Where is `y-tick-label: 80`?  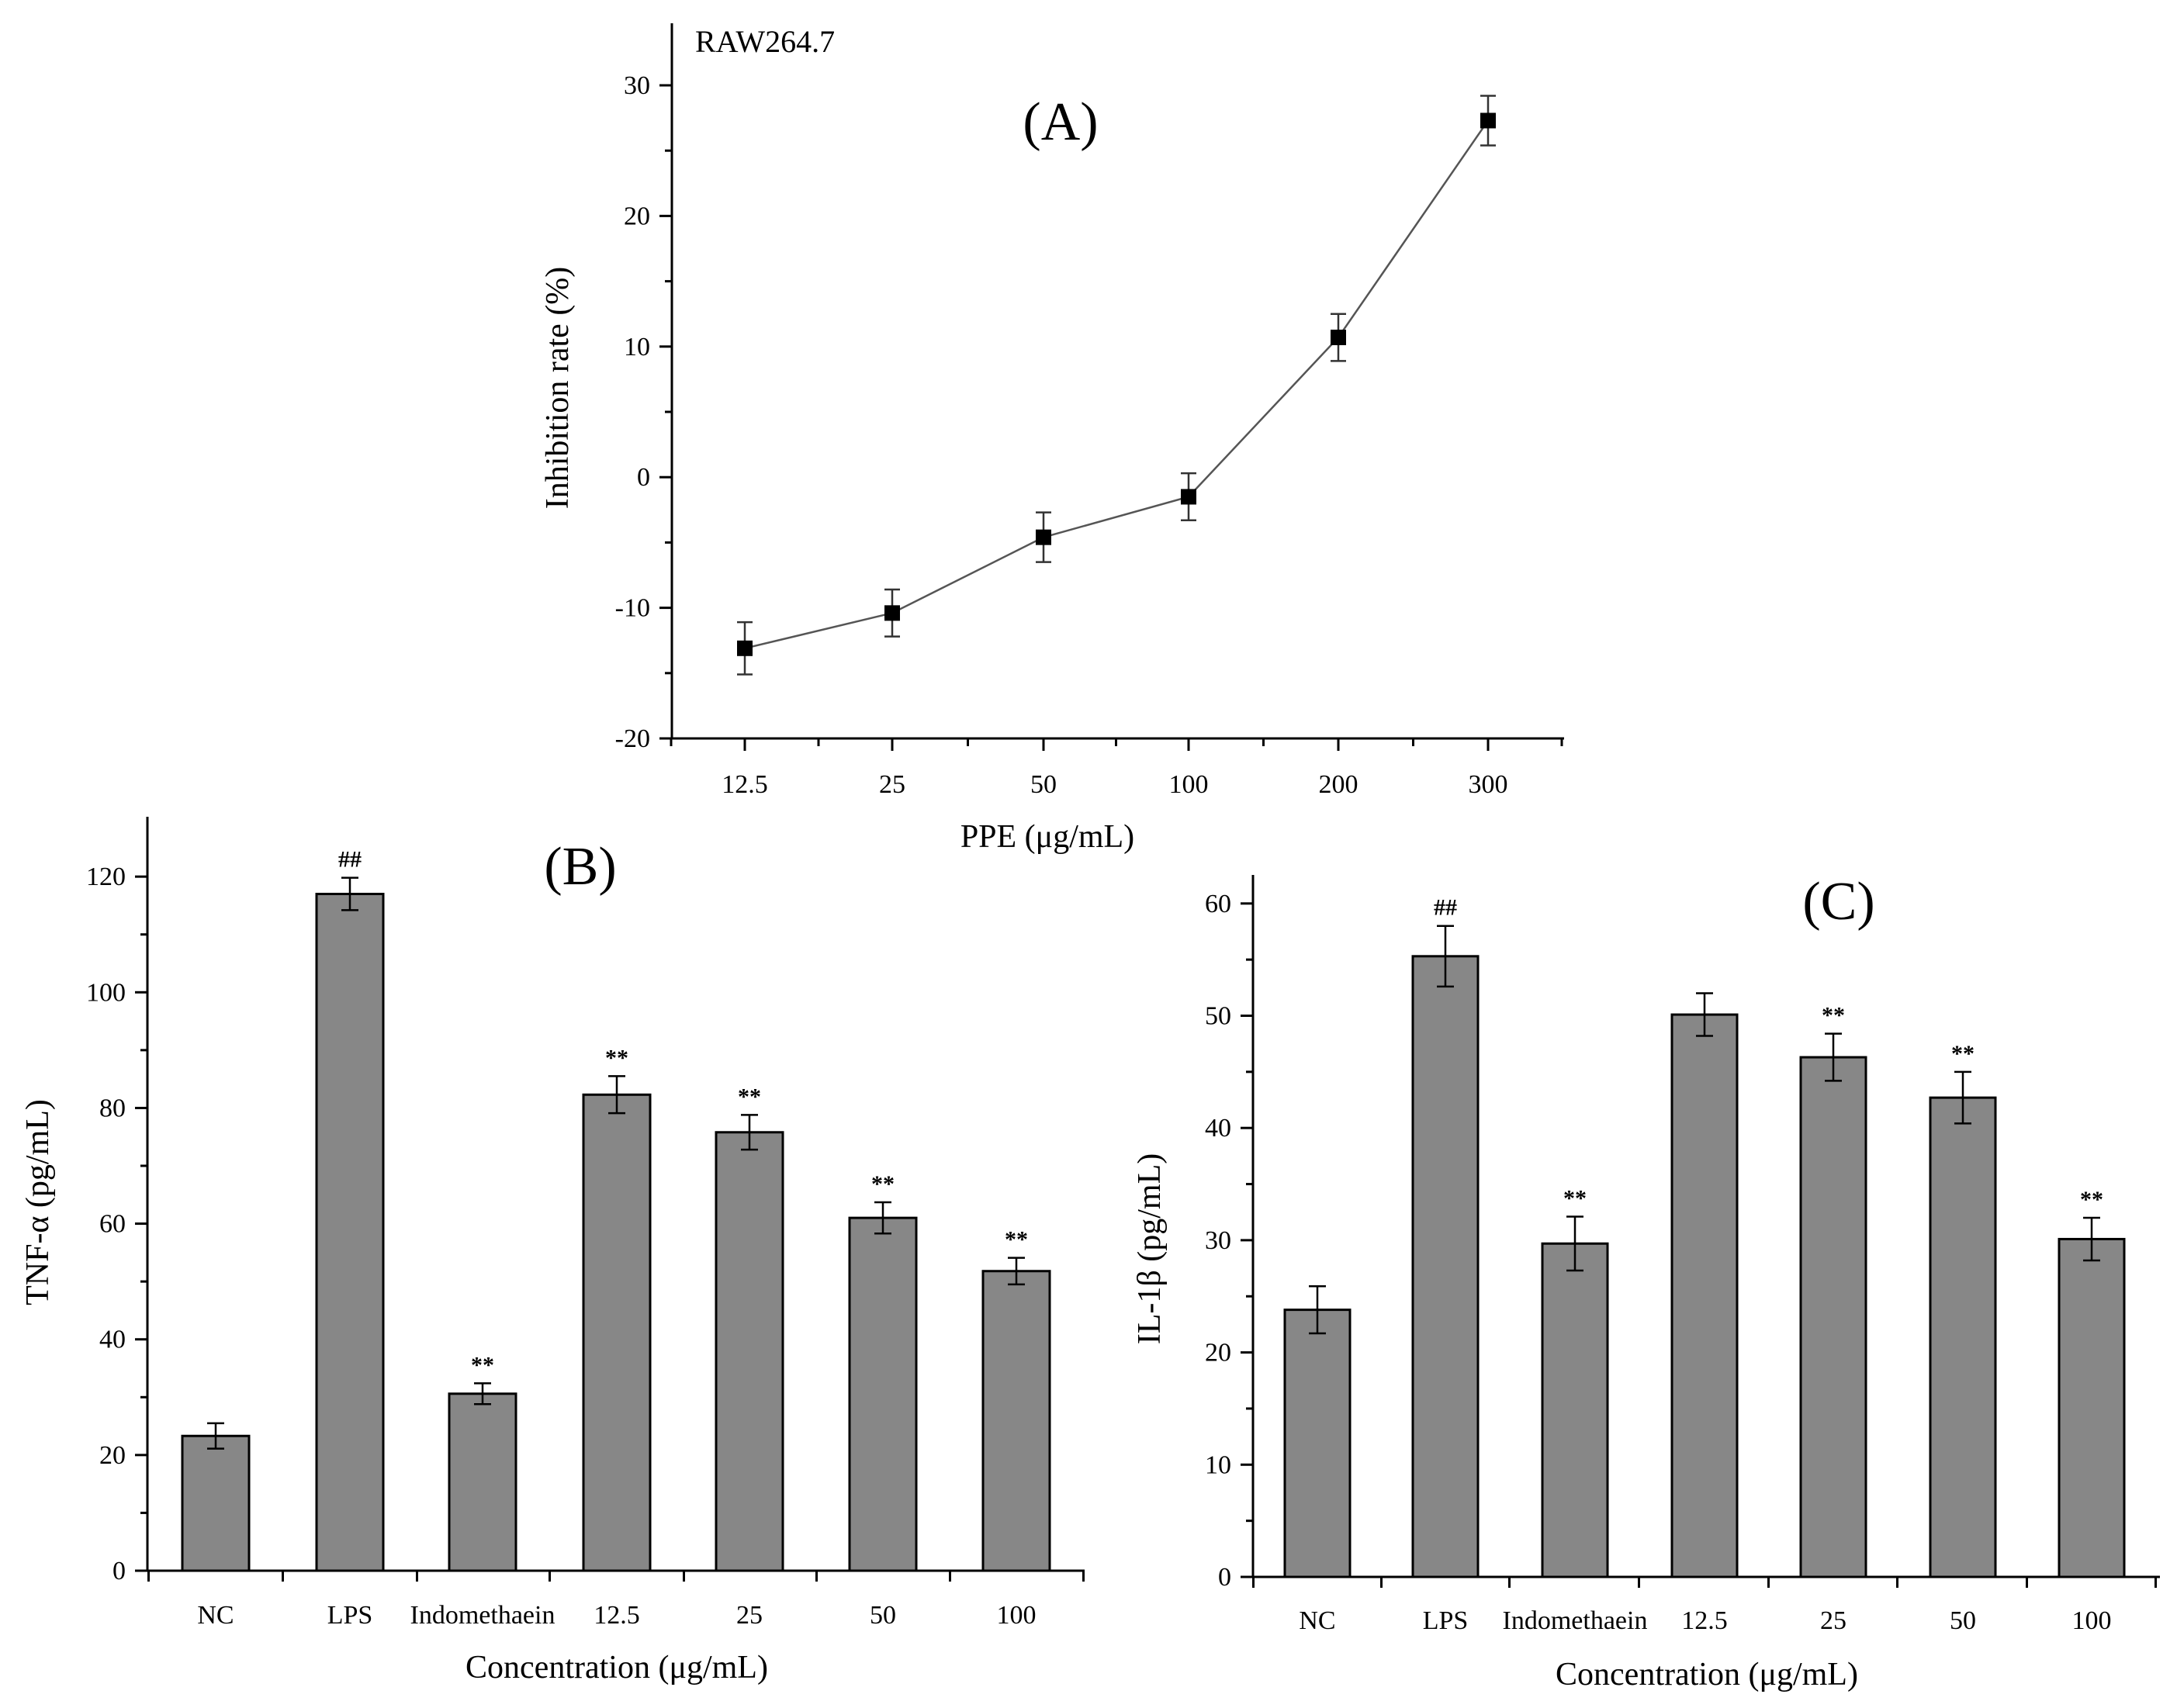 y-tick-label: 80 is located at coordinates (113, 1108).